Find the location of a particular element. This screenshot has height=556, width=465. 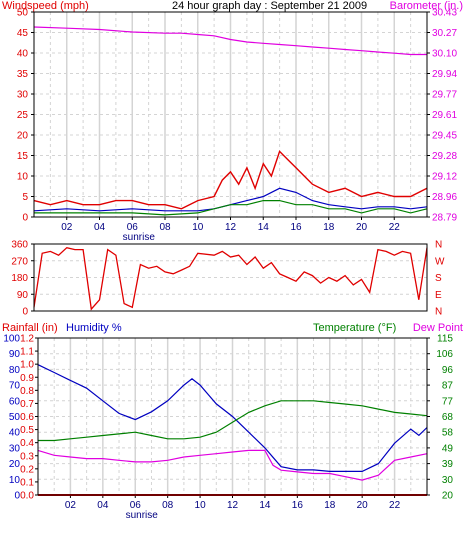

panel1-right-tick-label: 30.10 is located at coordinates (444, 54).